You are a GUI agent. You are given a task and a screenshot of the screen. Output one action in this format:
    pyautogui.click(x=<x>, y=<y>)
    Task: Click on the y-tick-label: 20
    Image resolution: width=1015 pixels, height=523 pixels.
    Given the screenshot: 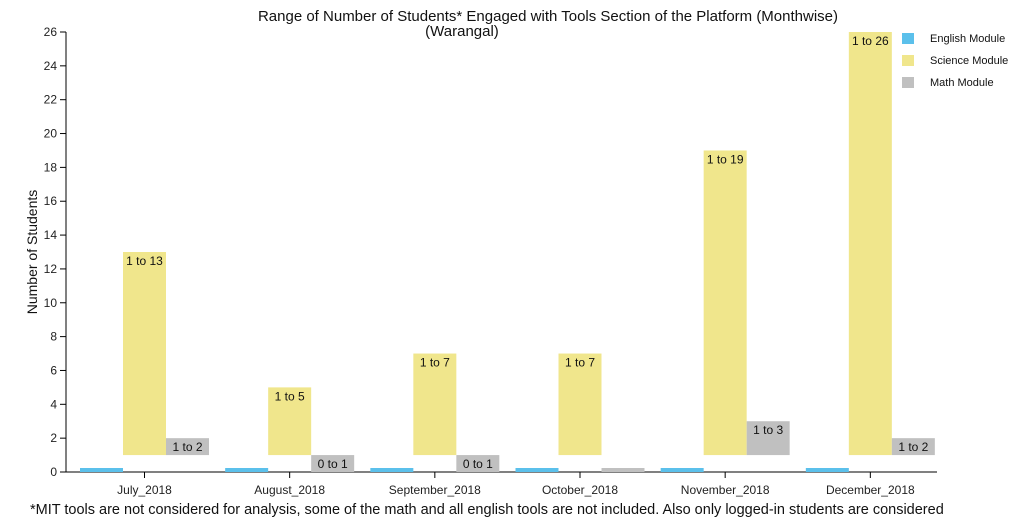 What is the action you would take?
    pyautogui.click(x=51, y=134)
    